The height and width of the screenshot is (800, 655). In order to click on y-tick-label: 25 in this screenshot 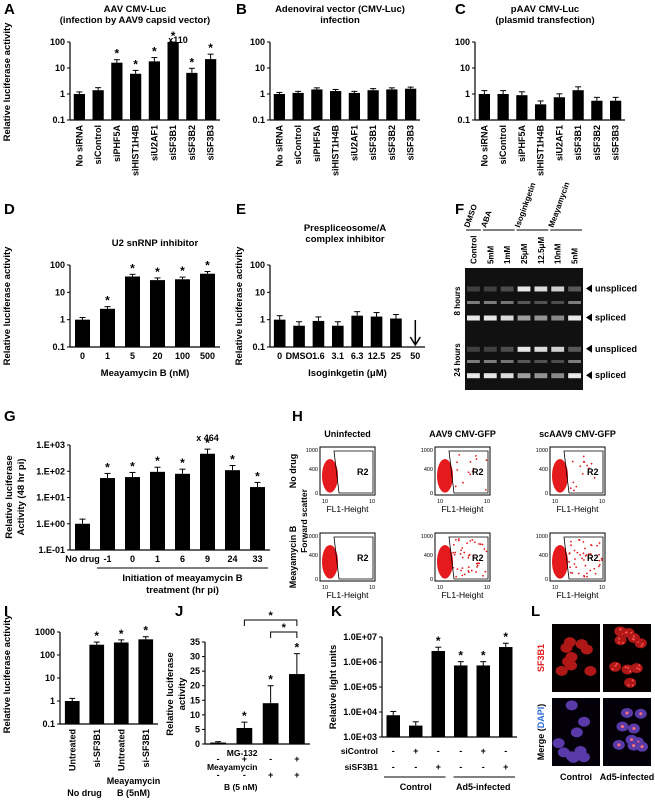, I will do `click(195, 671)`.